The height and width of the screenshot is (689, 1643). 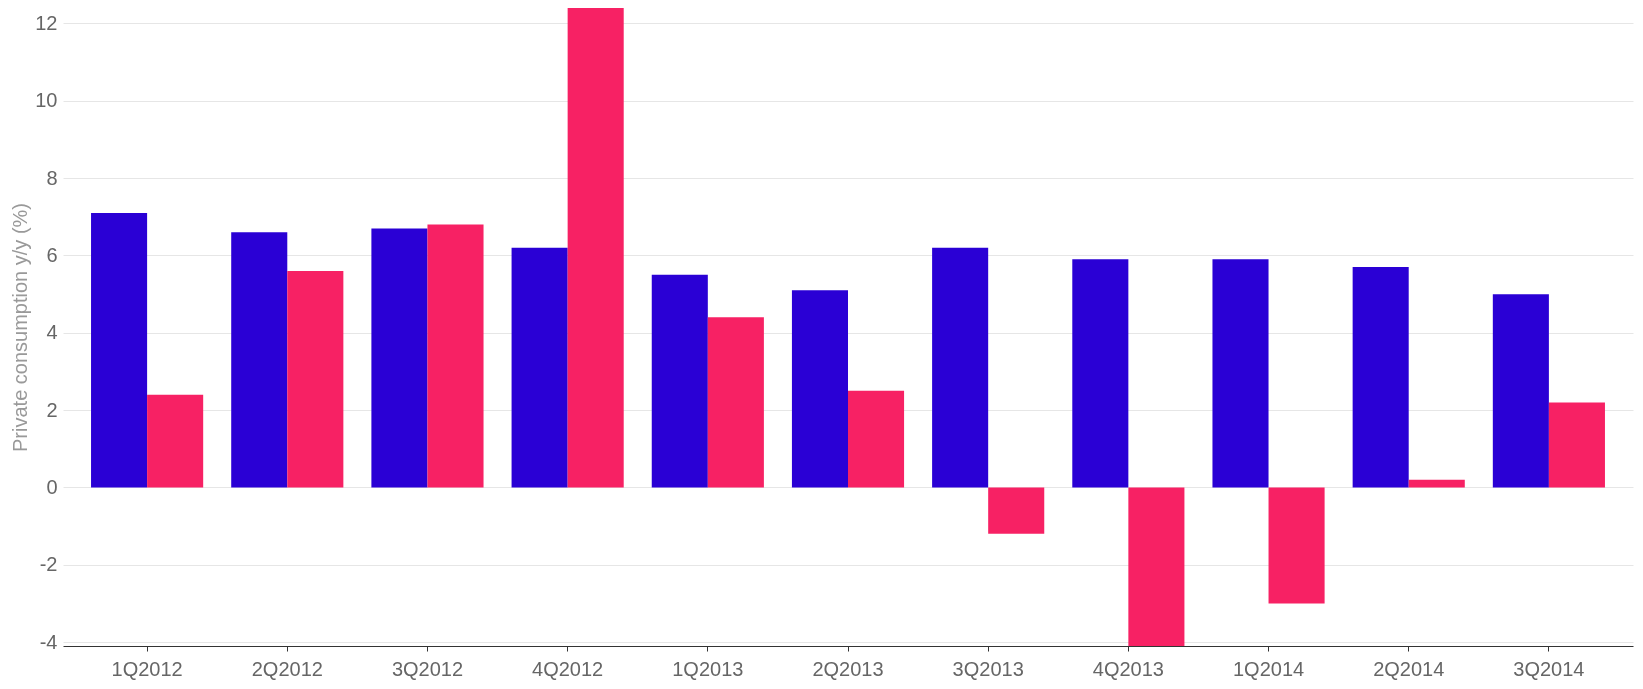 I want to click on x-tick-label: 1Q2014, so click(x=1268, y=668).